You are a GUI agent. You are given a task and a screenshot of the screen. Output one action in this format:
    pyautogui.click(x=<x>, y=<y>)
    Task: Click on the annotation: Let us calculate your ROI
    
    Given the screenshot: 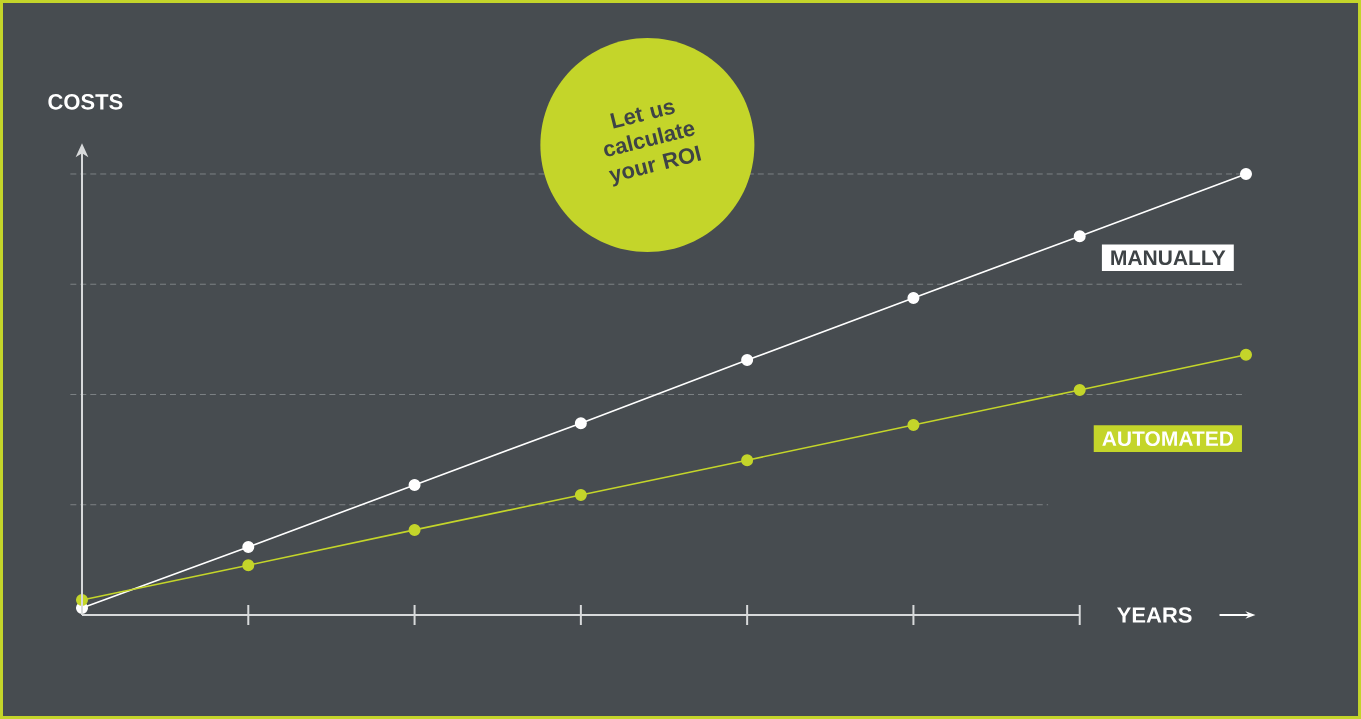 What is the action you would take?
    pyautogui.click(x=653, y=144)
    